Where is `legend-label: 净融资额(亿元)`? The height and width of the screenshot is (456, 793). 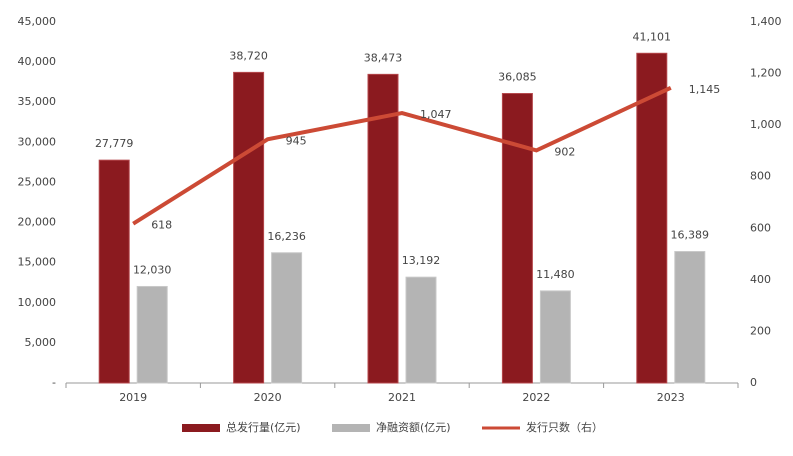 legend-label: 净融资额(亿元) is located at coordinates (413, 427).